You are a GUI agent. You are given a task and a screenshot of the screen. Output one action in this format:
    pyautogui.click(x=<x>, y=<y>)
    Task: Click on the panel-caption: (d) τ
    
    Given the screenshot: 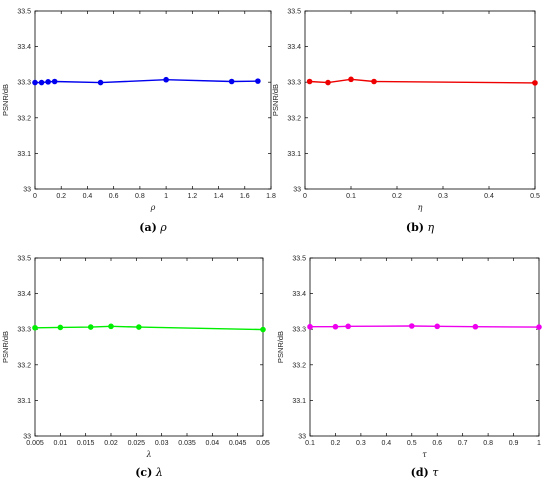 What is the action you would take?
    pyautogui.click(x=425, y=472)
    